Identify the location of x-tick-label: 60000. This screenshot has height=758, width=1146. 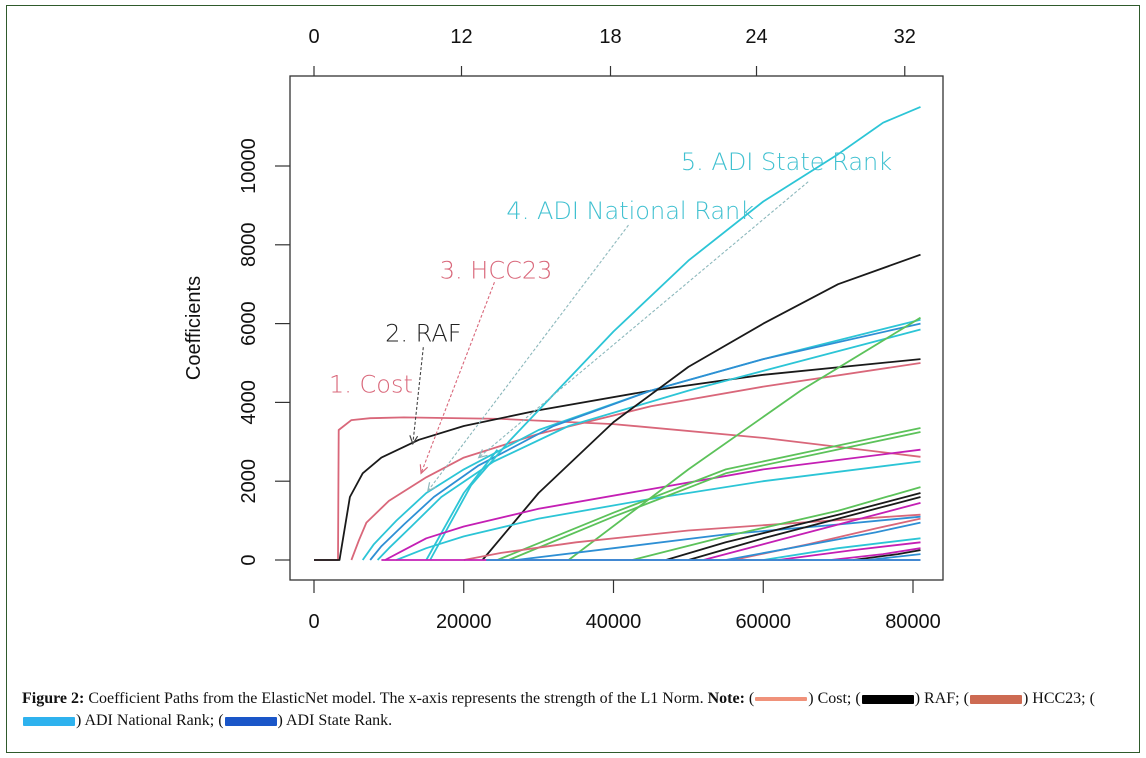
(763, 622).